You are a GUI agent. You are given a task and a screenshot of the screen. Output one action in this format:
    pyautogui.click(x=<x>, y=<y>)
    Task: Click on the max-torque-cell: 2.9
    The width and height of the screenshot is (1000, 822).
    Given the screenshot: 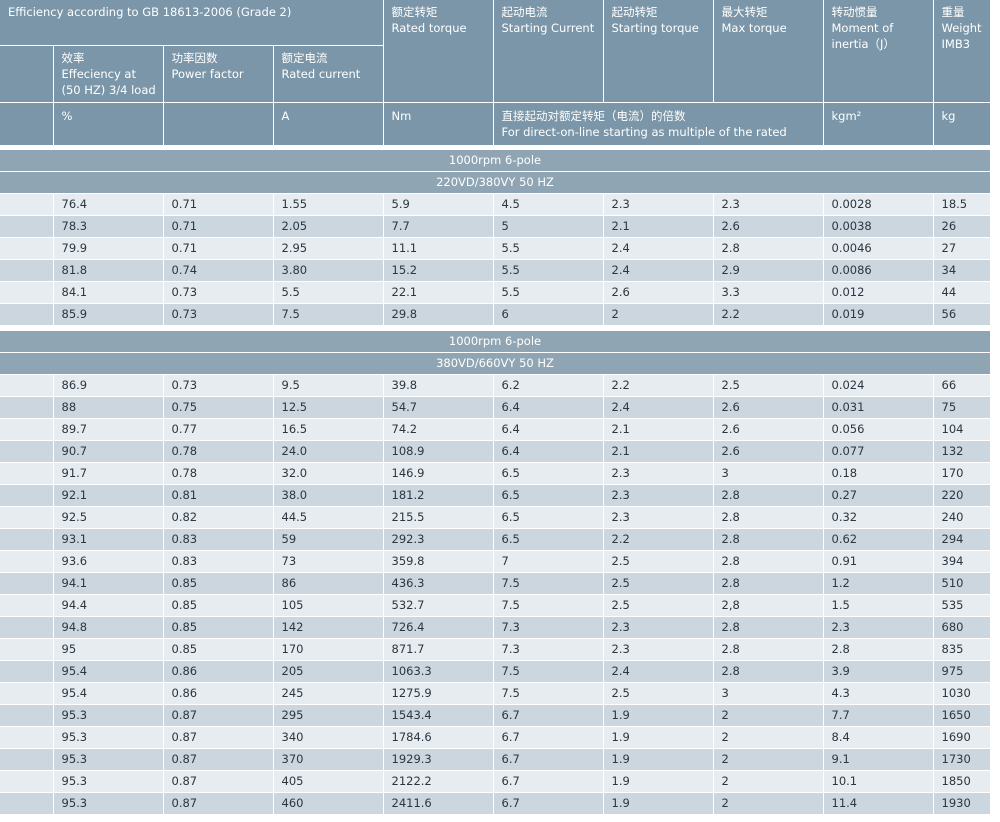 What is the action you would take?
    pyautogui.click(x=768, y=270)
    